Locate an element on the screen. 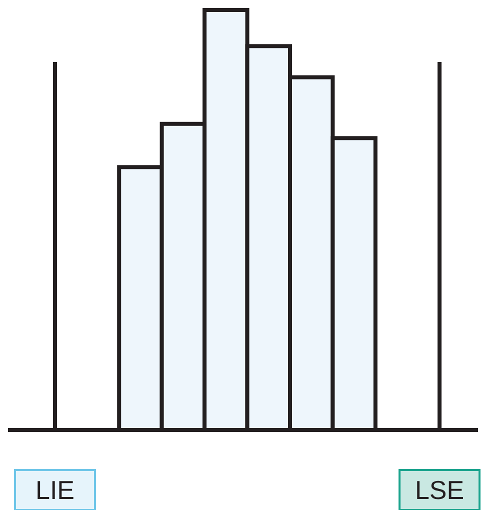 This screenshot has width=481, height=510. text: LIE is located at coordinates (55, 490).